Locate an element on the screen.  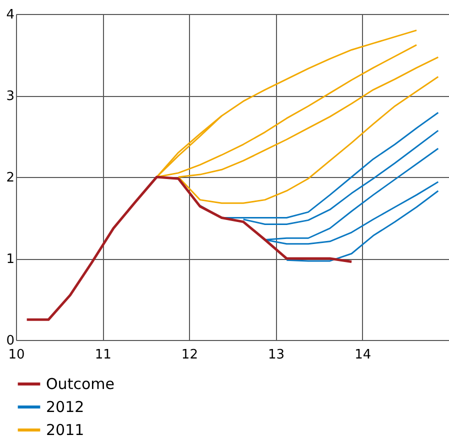
y-tick-label: 2 is located at coordinates (10, 178).